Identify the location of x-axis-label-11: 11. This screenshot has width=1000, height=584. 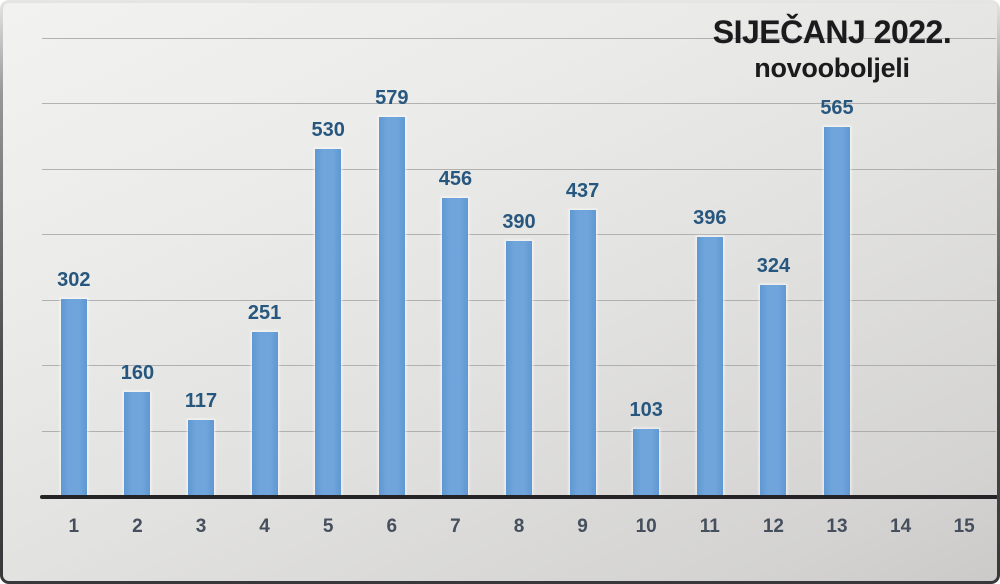
(709, 526).